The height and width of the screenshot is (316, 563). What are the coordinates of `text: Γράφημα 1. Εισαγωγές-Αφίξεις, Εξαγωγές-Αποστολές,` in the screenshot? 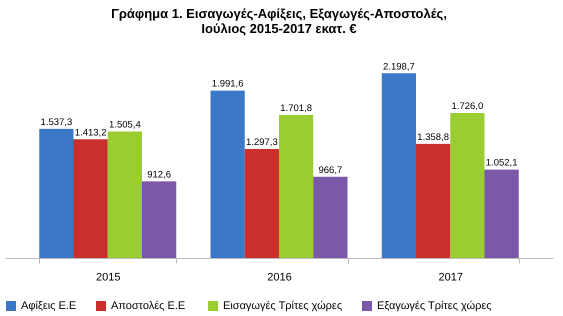 It's located at (279, 13).